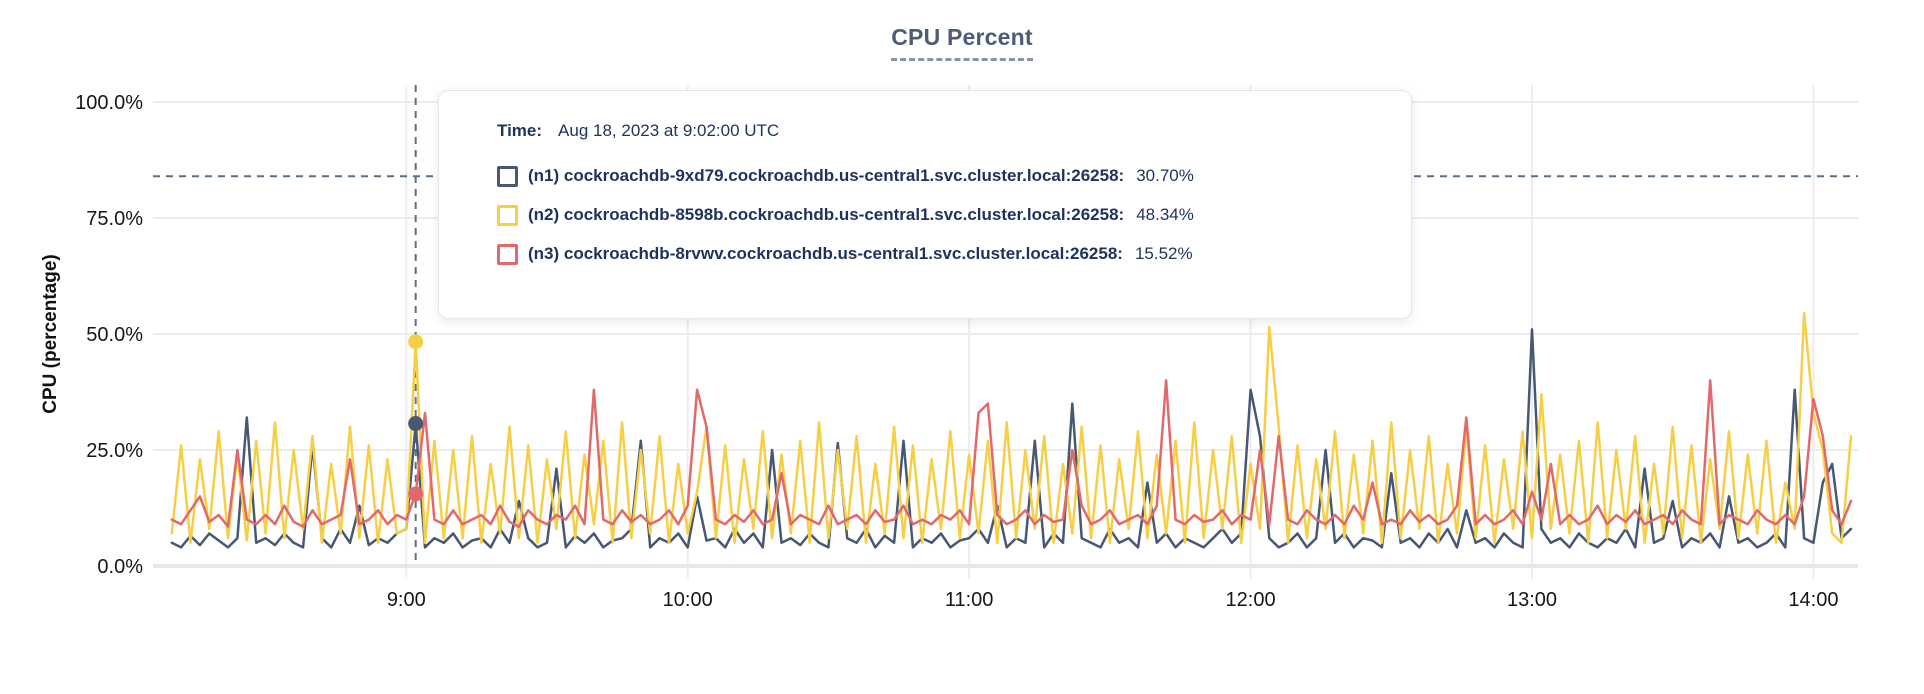 The image size is (1924, 694). Describe the element at coordinates (1813, 600) in the screenshot. I see `x-tick-label: 14:00` at that location.